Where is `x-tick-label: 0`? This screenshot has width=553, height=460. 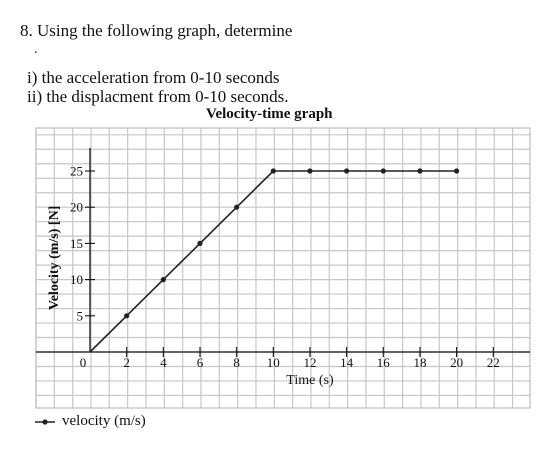 x-tick-label: 0 is located at coordinates (83, 362).